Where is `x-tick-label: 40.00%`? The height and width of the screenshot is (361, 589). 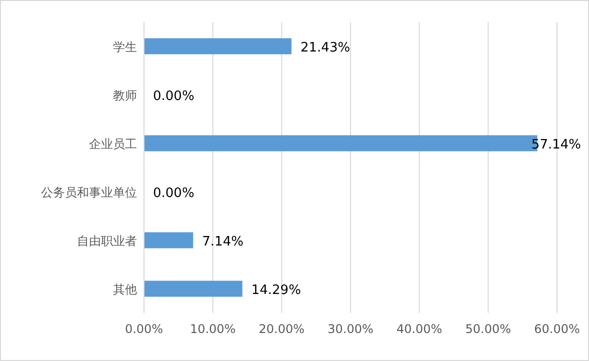 x-tick-label: 40.00% is located at coordinates (419, 329).